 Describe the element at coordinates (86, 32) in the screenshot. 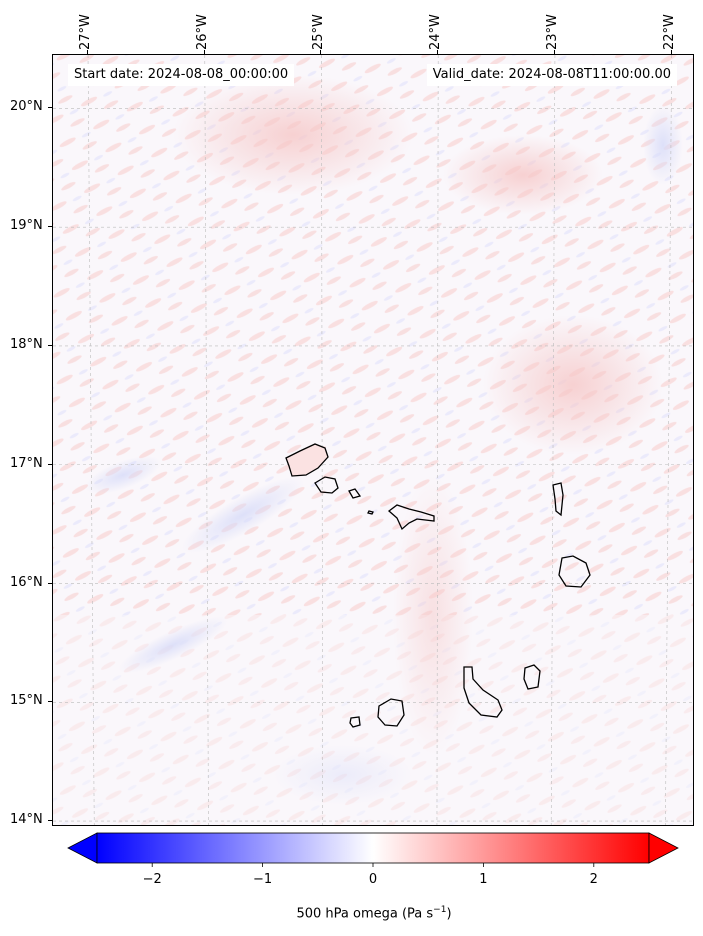

I see `longitude-tick-label: 27°W` at that location.